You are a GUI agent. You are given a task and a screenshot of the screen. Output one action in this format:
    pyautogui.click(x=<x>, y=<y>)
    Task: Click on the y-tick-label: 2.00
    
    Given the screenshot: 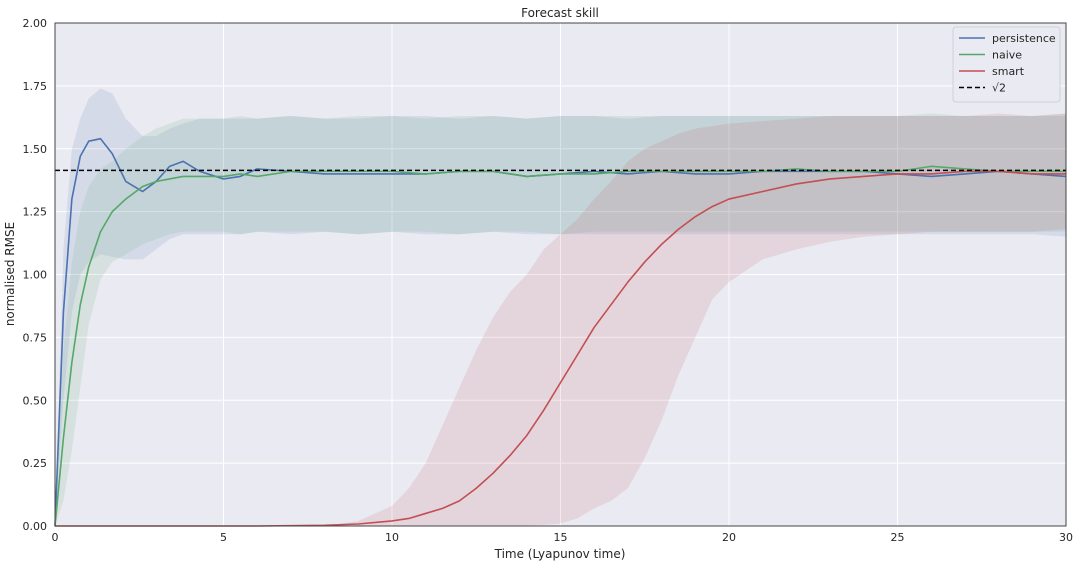 What is the action you would take?
    pyautogui.click(x=35, y=23)
    